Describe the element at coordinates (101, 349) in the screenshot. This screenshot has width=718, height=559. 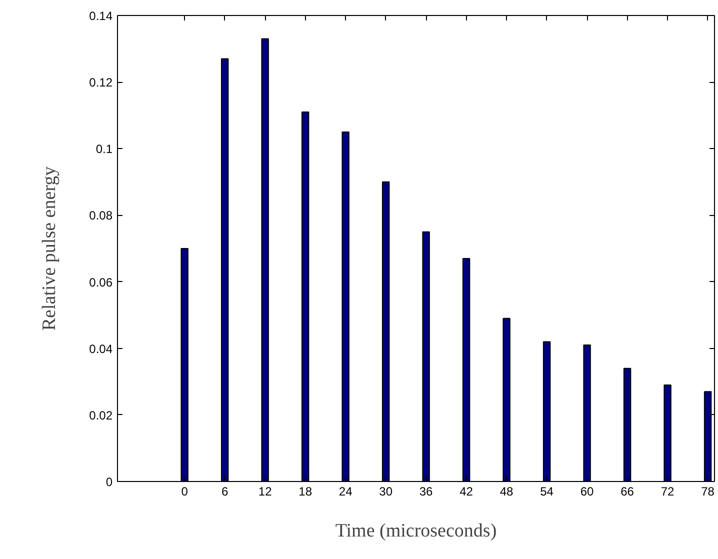
I see `y-tick-label: 0.04` at that location.